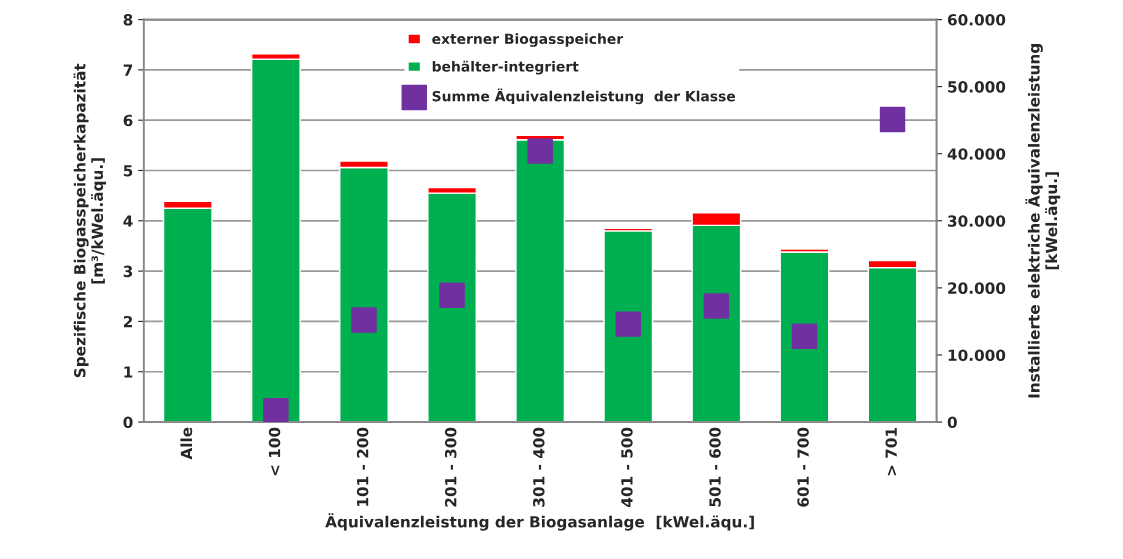  Describe the element at coordinates (803, 467) in the screenshot. I see `x-tick-label: 601 - 700` at that location.